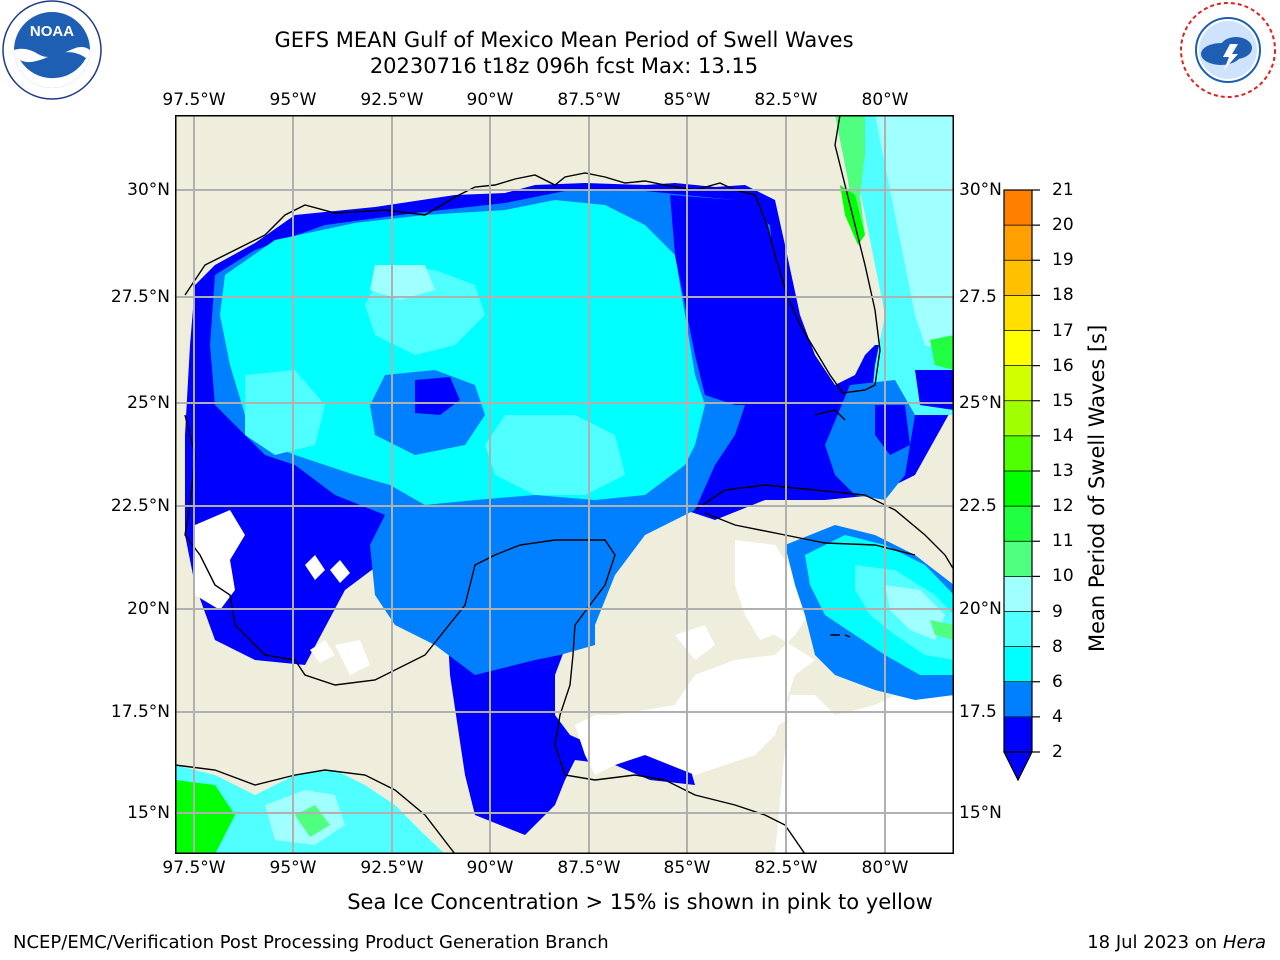 This screenshot has height=960, width=1280. Describe the element at coordinates (1228, 50) in the screenshot. I see `nws-logo` at that location.